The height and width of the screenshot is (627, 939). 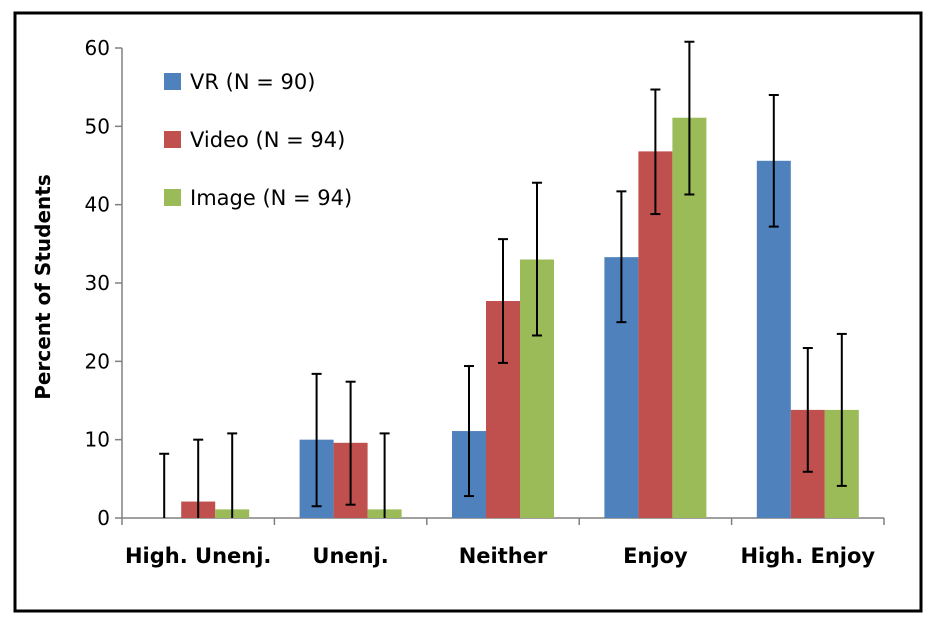 What do you see at coordinates (97, 361) in the screenshot?
I see `y-tick-label: 20` at bounding box center [97, 361].